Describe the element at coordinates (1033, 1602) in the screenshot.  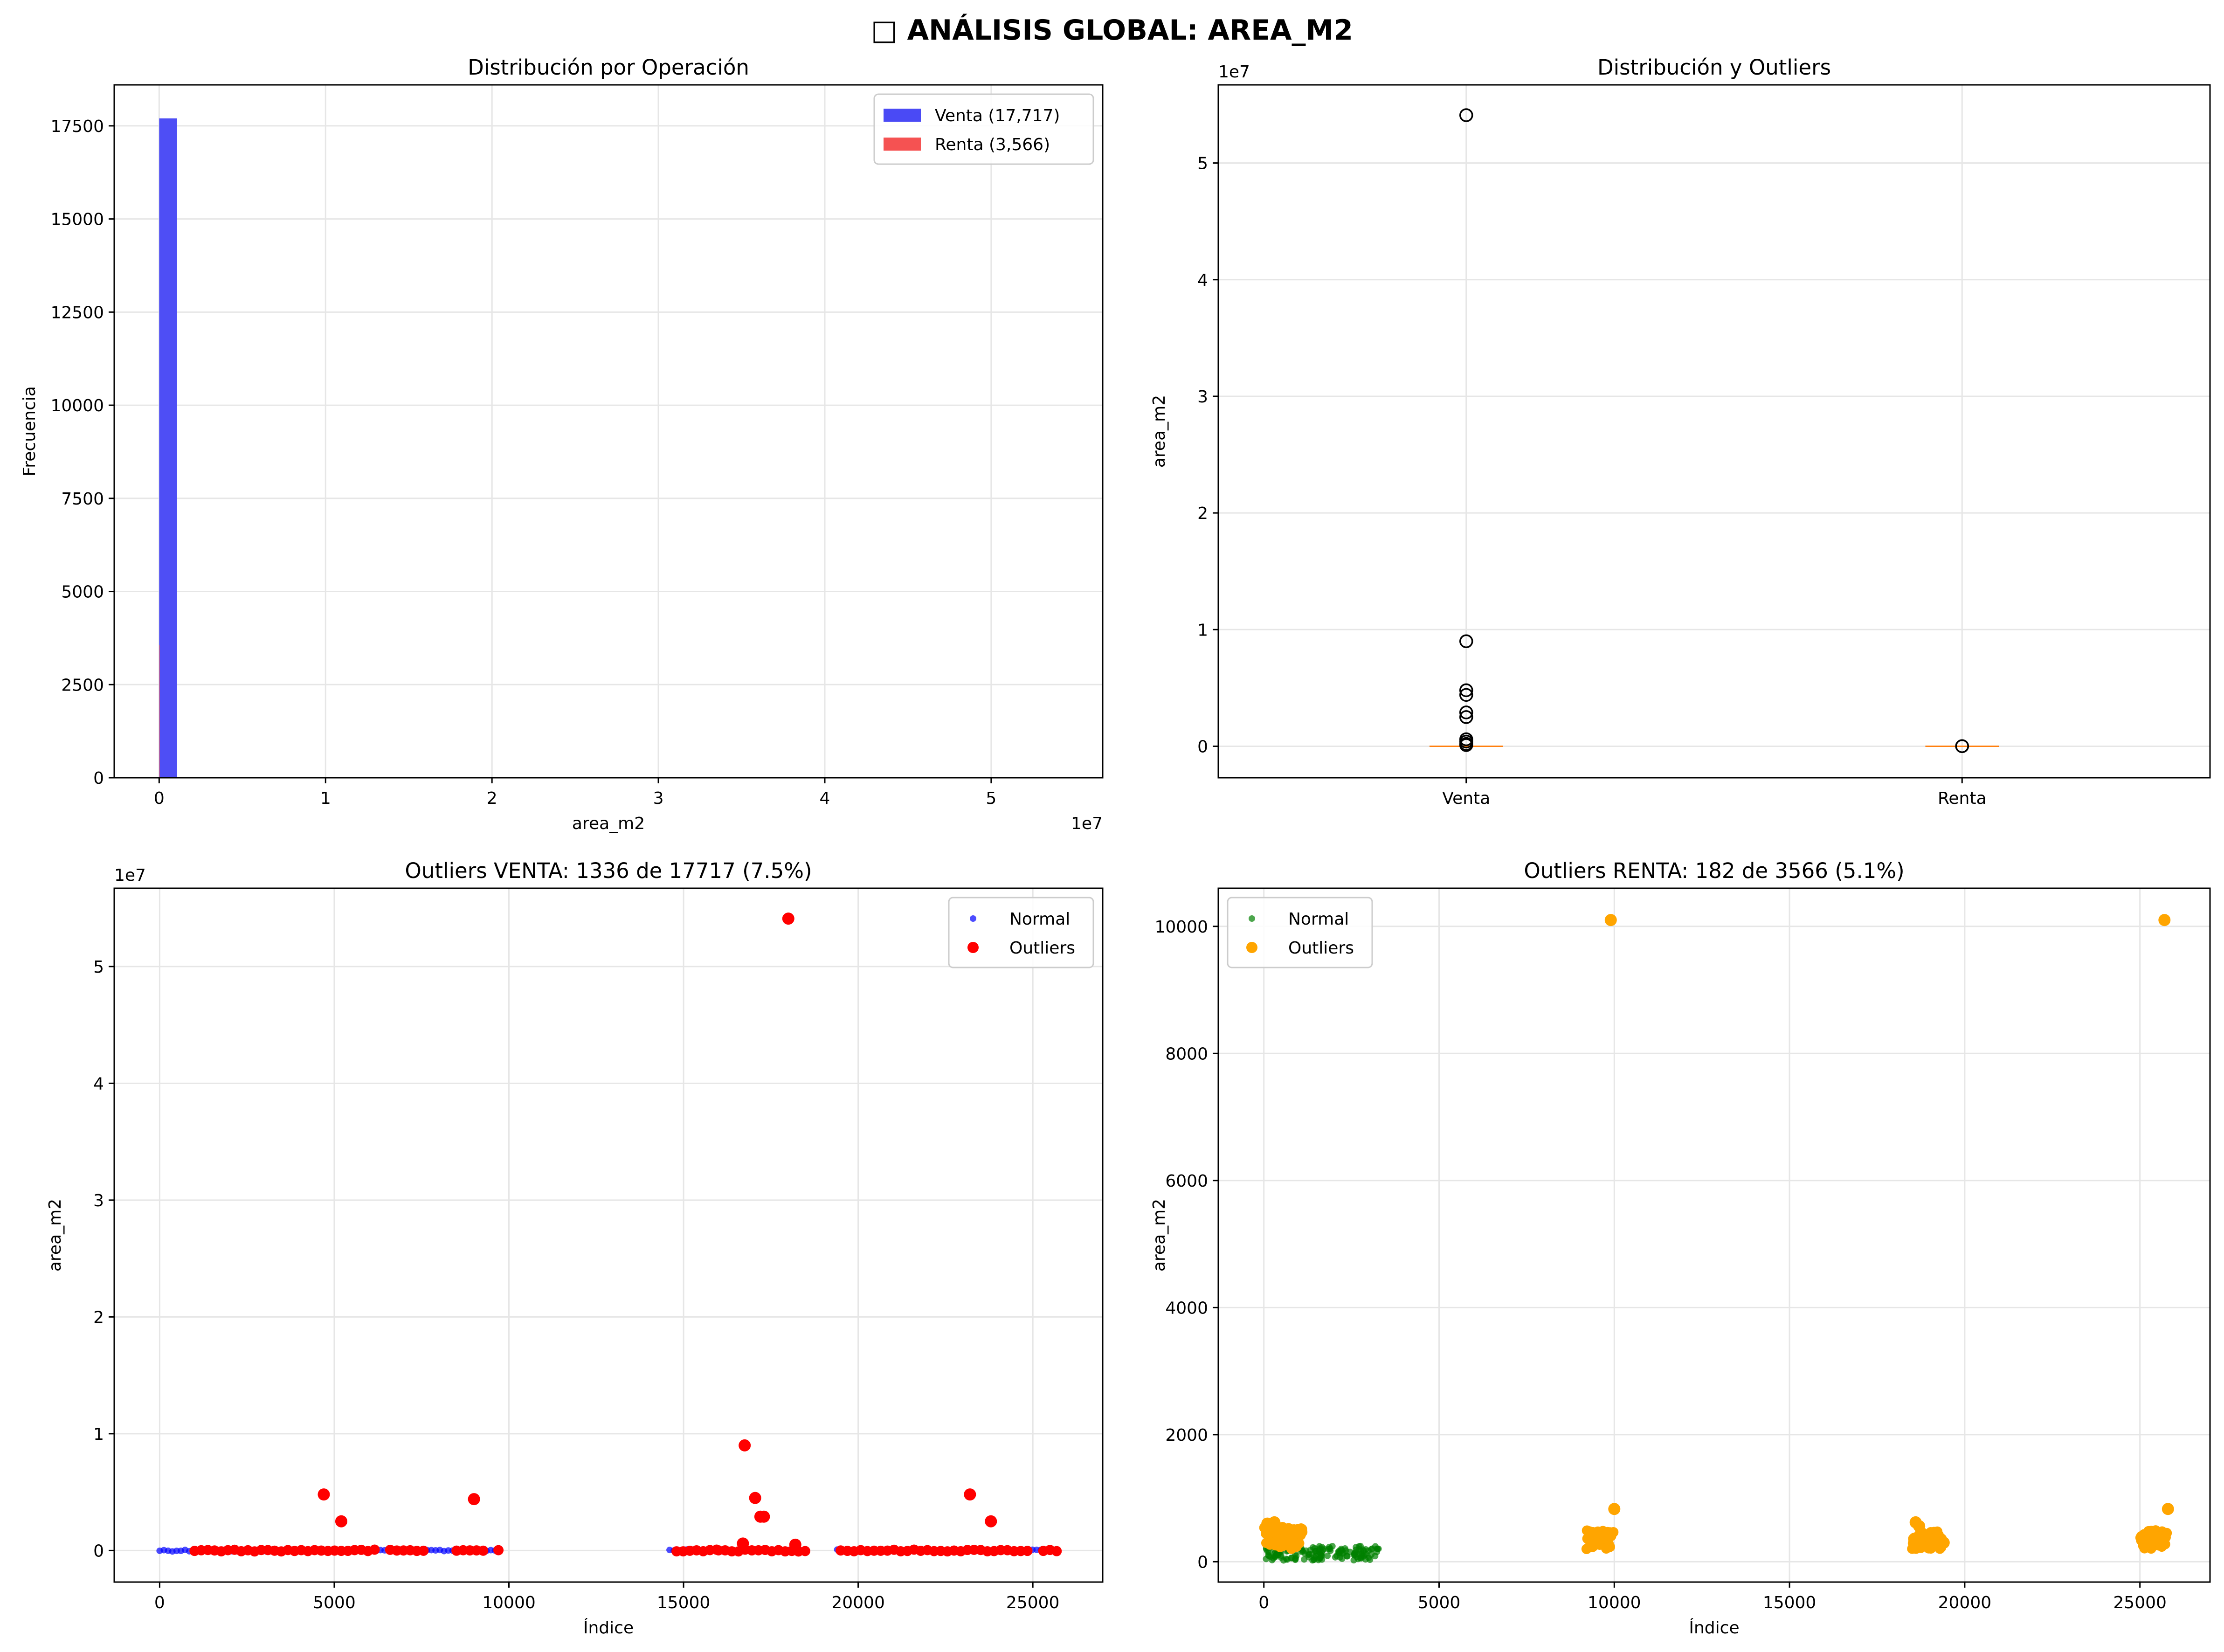
I see `x-tick-label: 25000` at that location.